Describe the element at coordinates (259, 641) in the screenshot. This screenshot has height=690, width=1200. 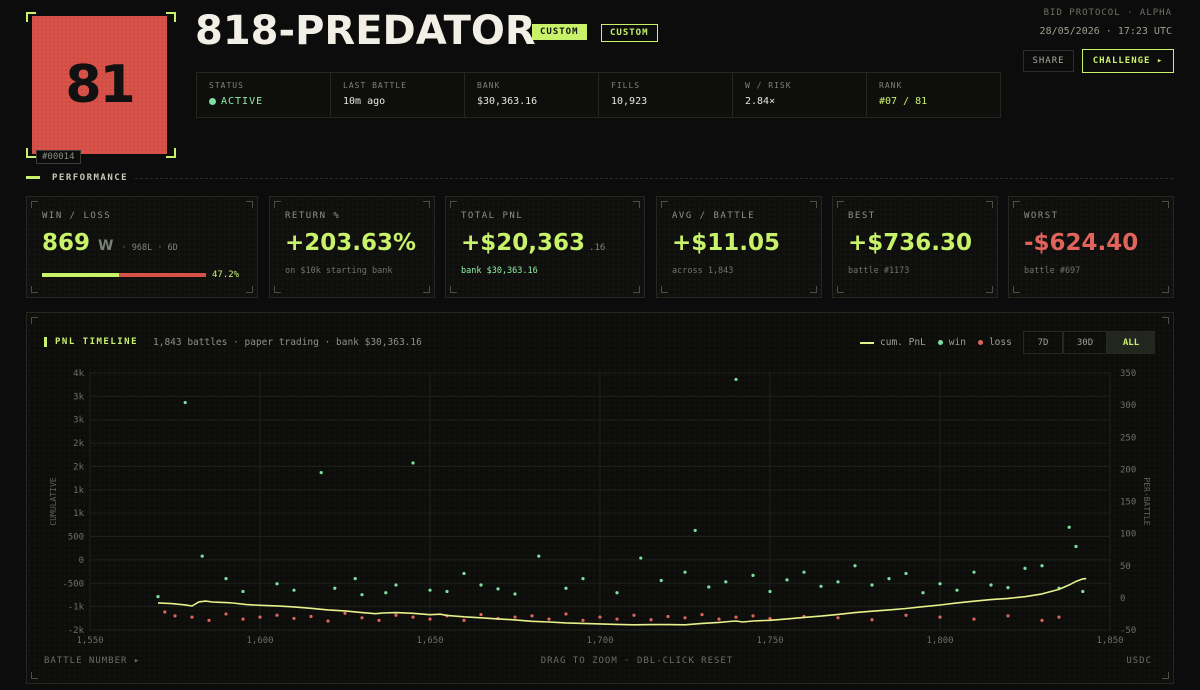
I see `x-tick-label: 1,600` at that location.